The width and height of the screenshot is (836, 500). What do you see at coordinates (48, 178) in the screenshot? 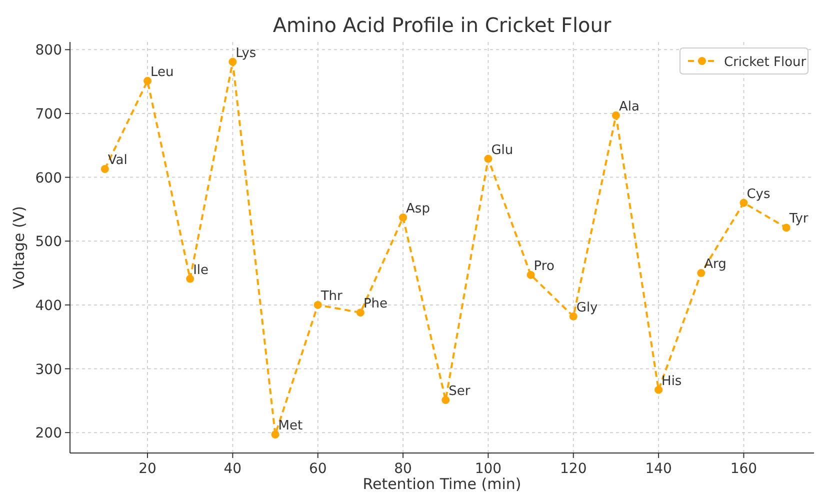
I see `y-tick-label: 600` at bounding box center [48, 178].